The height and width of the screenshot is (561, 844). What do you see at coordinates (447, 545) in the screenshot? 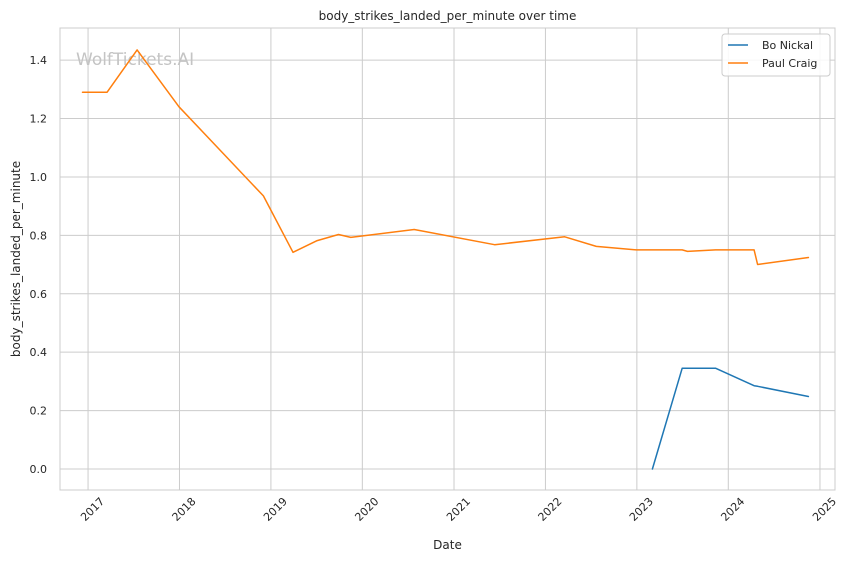
I see `x-axis-label: Date` at bounding box center [447, 545].